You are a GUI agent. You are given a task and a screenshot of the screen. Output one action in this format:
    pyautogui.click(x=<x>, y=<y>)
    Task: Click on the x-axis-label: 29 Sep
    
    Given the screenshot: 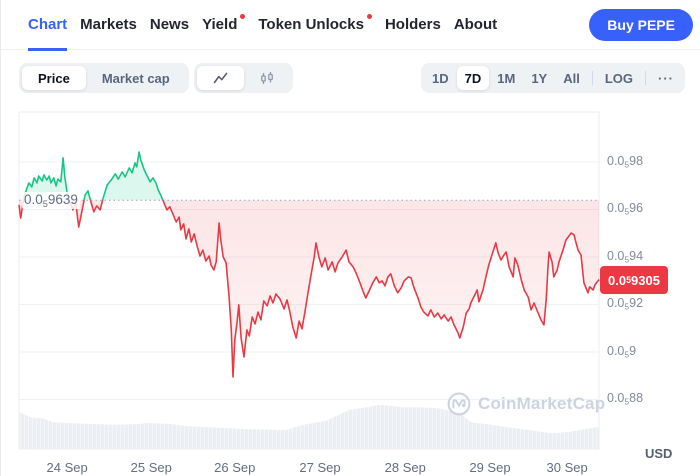 What is the action you would take?
    pyautogui.click(x=490, y=467)
    